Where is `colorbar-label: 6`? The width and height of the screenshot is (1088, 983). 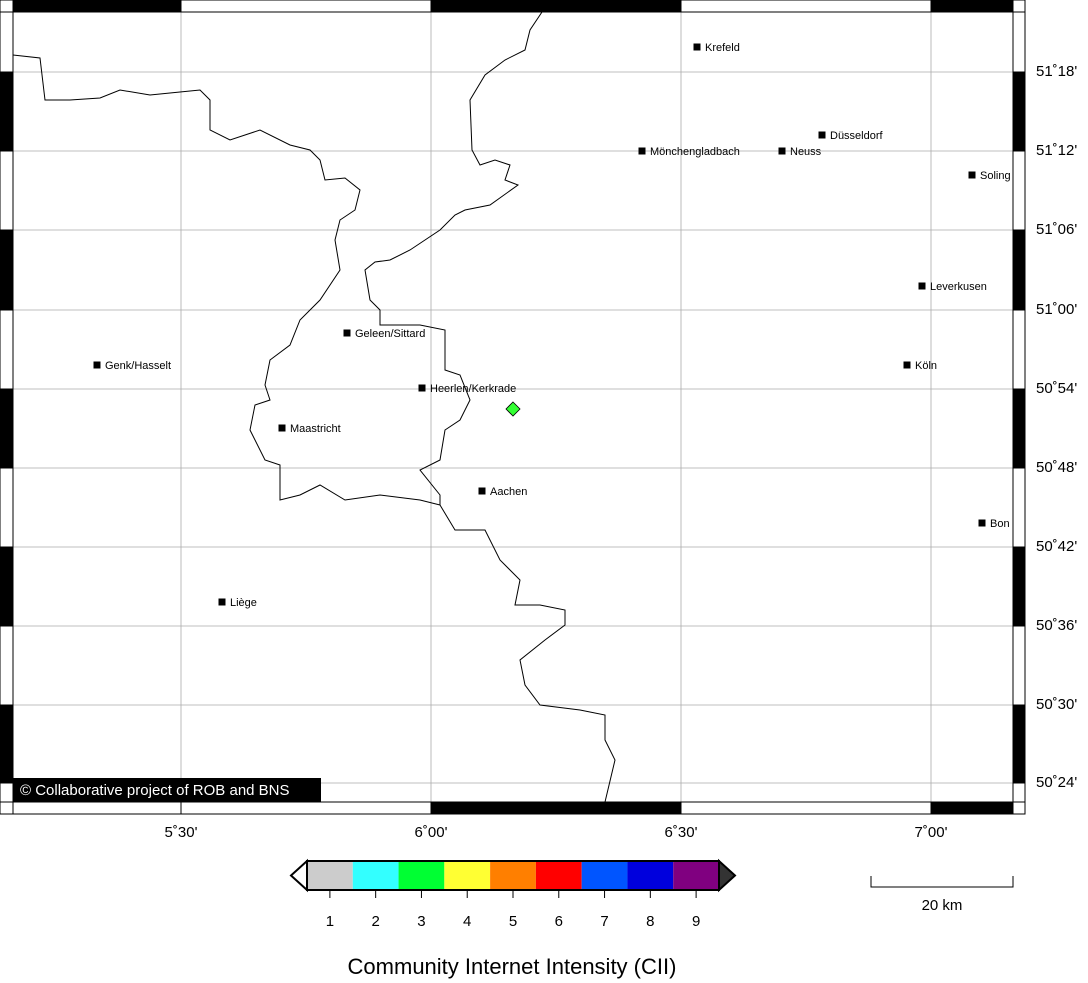
colorbar-label: 6 is located at coordinates (559, 921).